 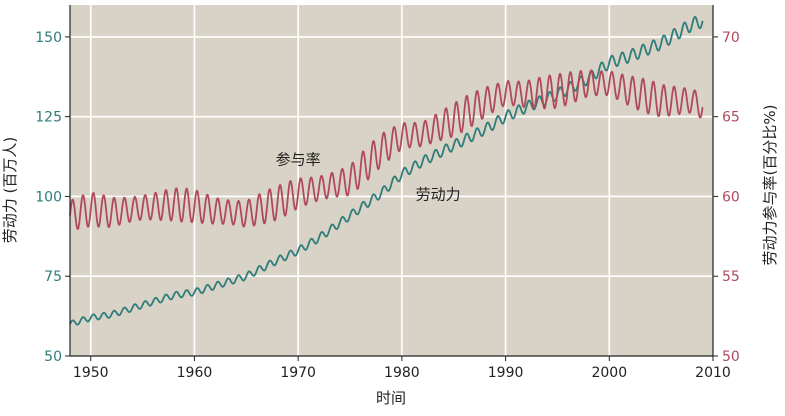 I want to click on x-tick-label: 1950, so click(x=91, y=373).